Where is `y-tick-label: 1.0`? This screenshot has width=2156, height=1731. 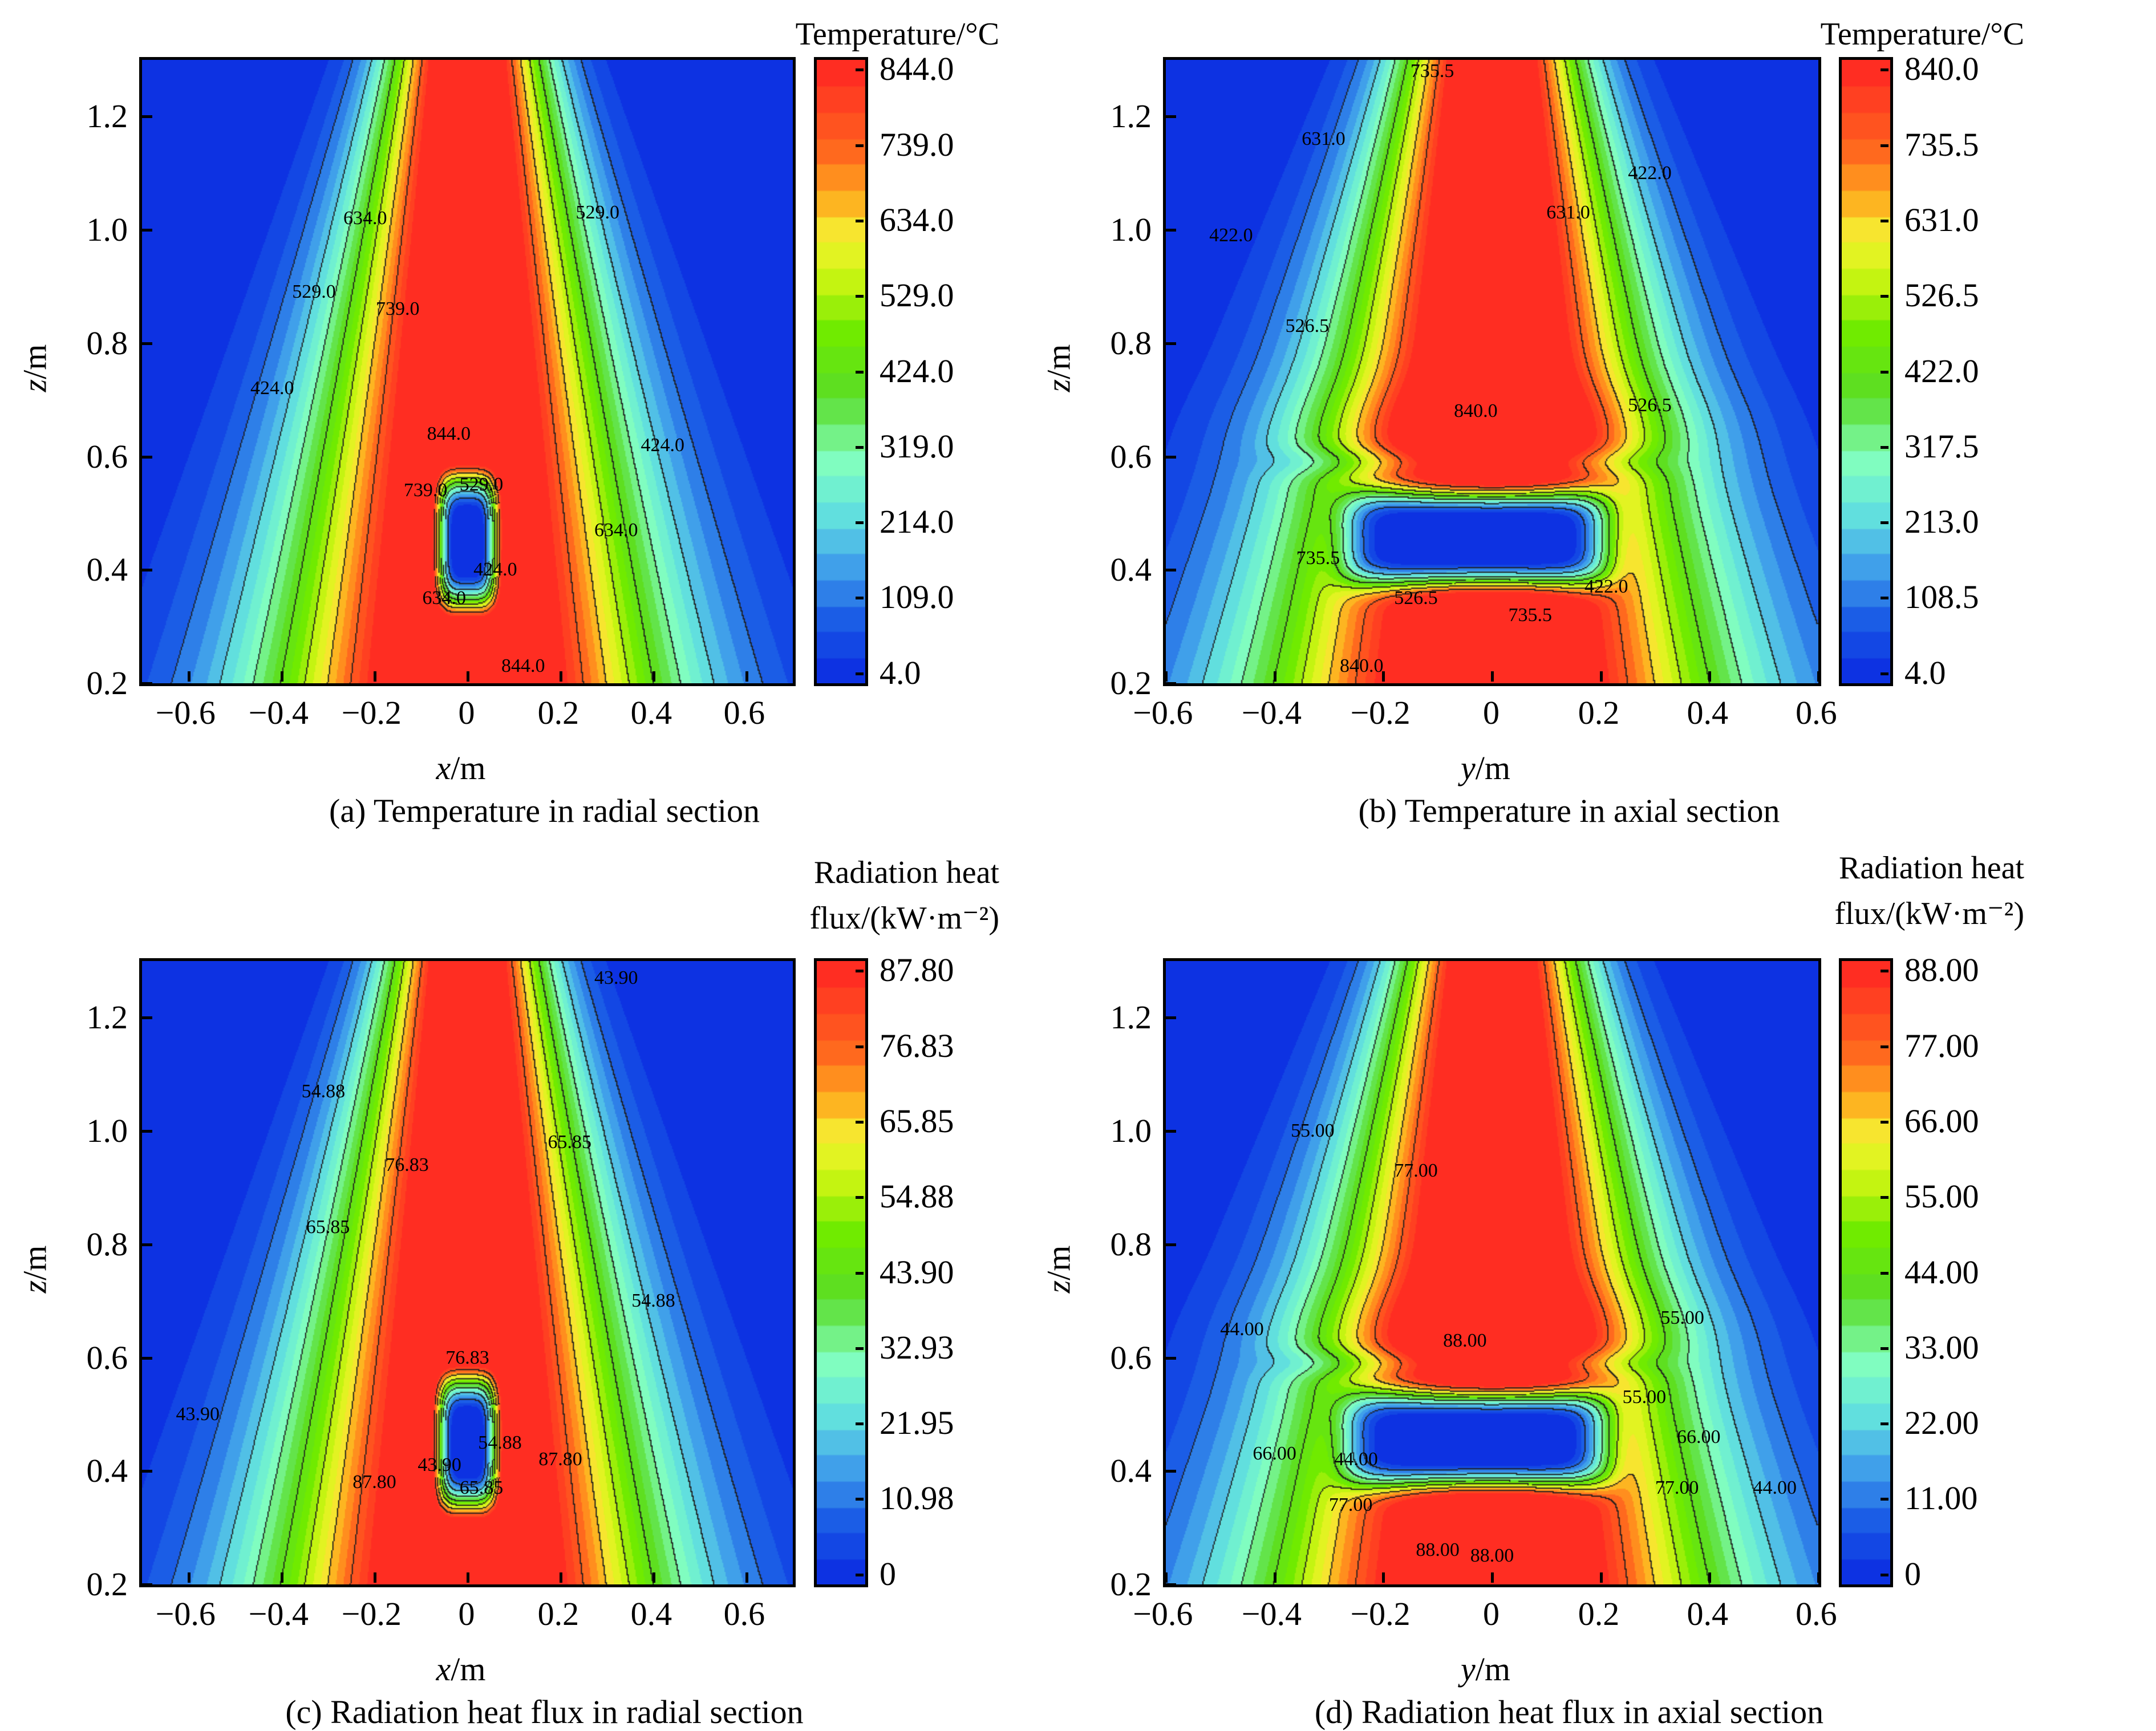 y-tick-label: 1.0 is located at coordinates (1131, 1131).